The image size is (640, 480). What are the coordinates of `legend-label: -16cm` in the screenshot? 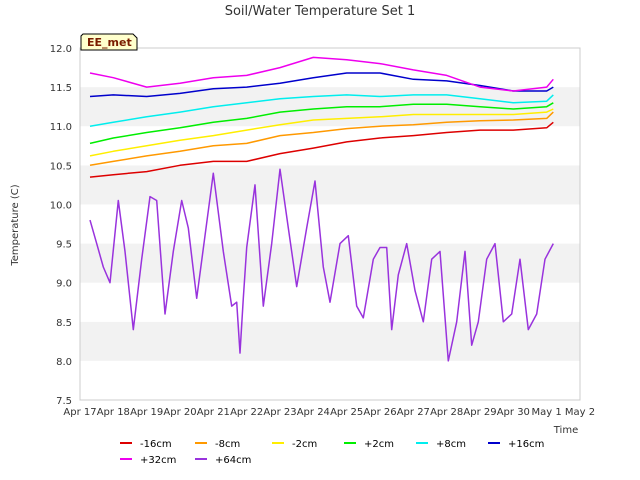 It's located at (156, 444).